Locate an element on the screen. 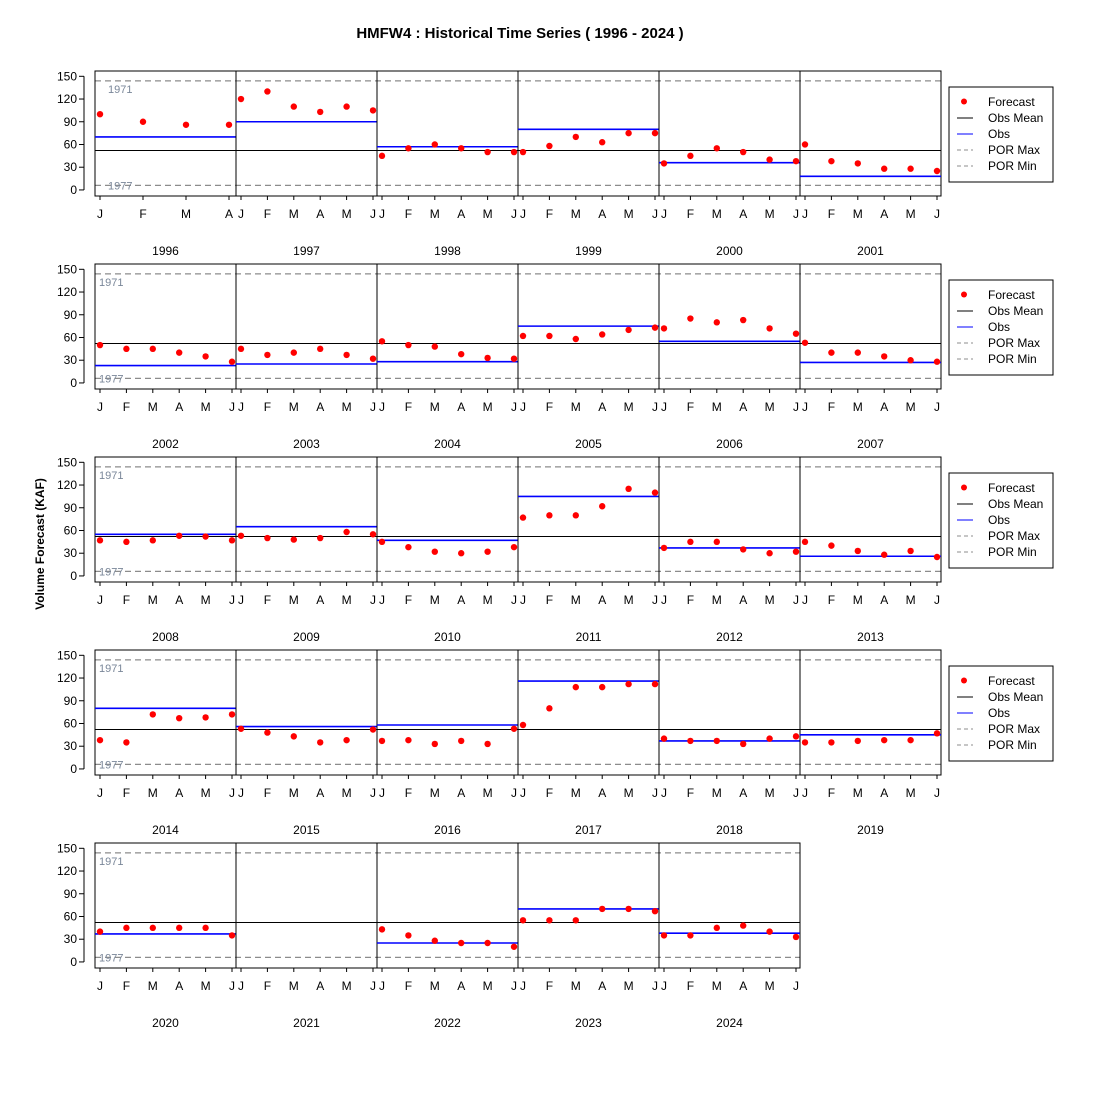 The width and height of the screenshot is (1100, 1100). year-label: 2008 is located at coordinates (165, 637).